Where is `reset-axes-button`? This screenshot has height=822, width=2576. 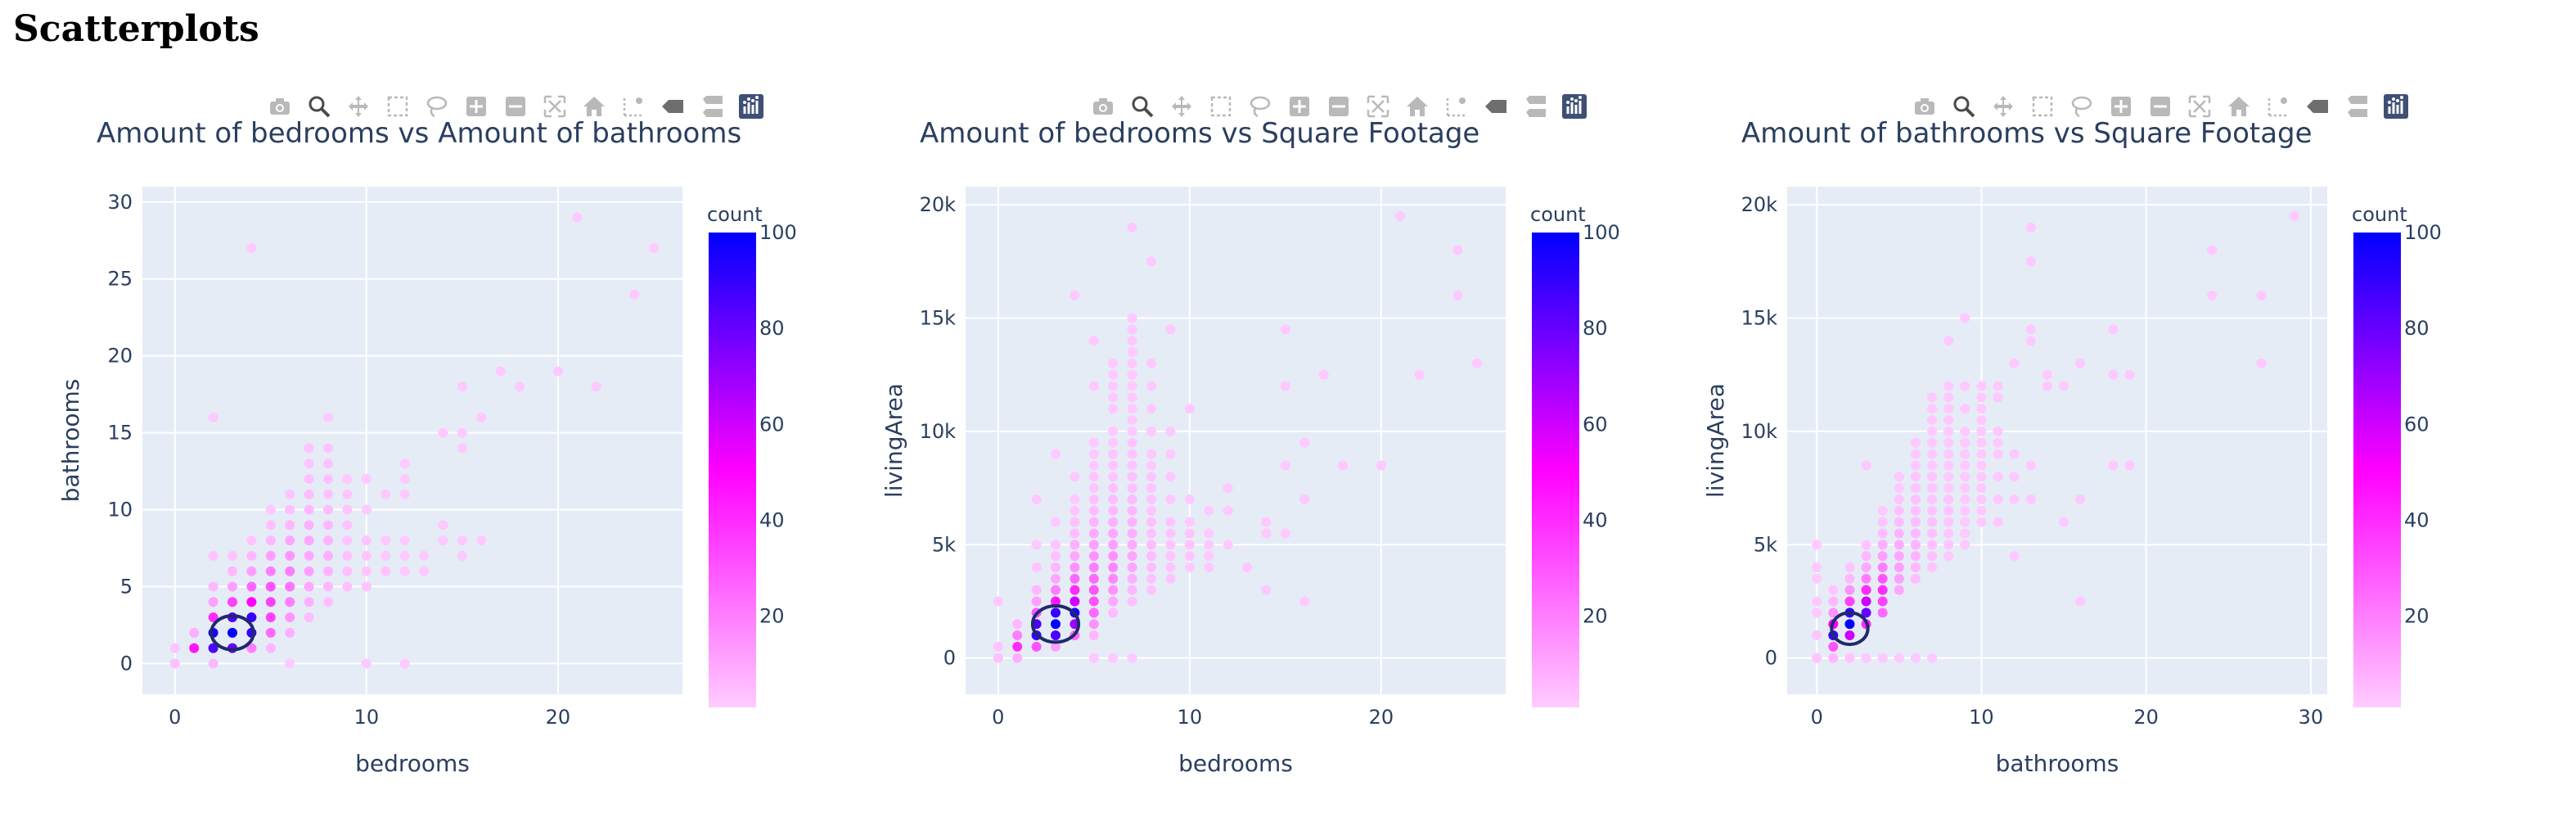
reset-axes-button is located at coordinates (594, 107).